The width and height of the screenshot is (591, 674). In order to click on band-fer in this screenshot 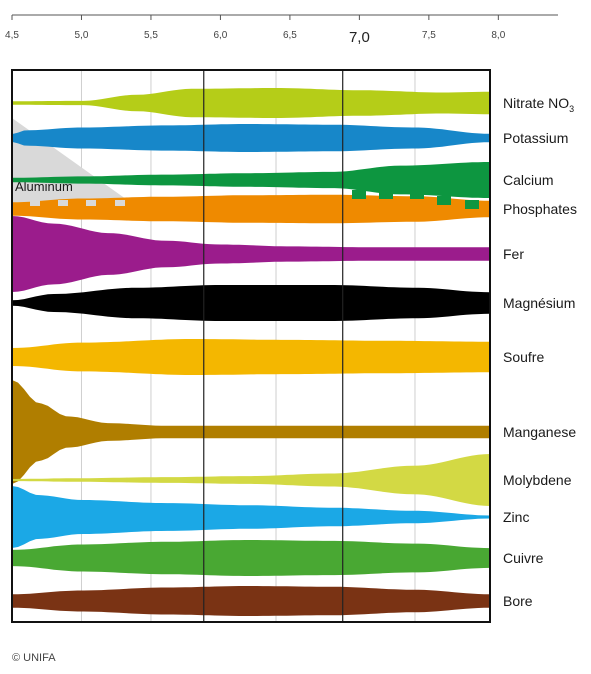, I will do `click(251, 254)`.